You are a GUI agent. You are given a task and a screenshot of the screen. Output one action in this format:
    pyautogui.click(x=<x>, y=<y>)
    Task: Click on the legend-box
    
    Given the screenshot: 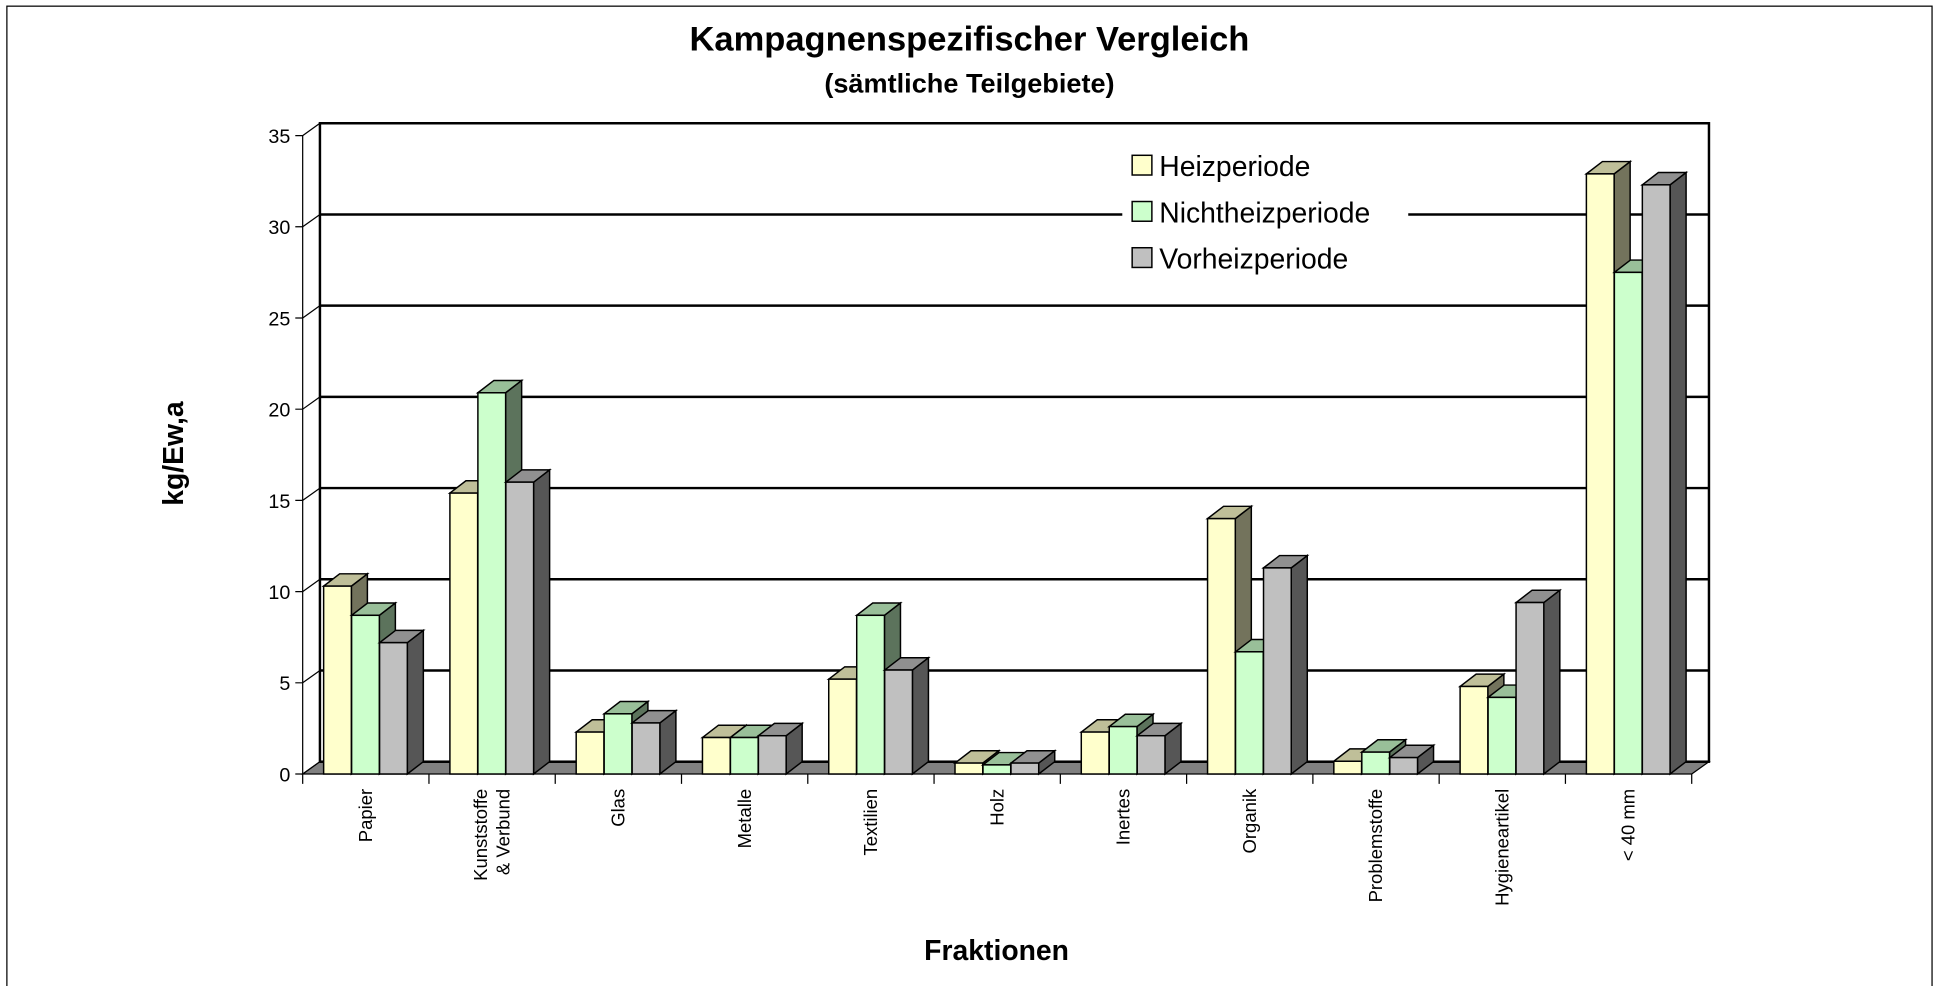 What is the action you would take?
    pyautogui.click(x=1265, y=214)
    